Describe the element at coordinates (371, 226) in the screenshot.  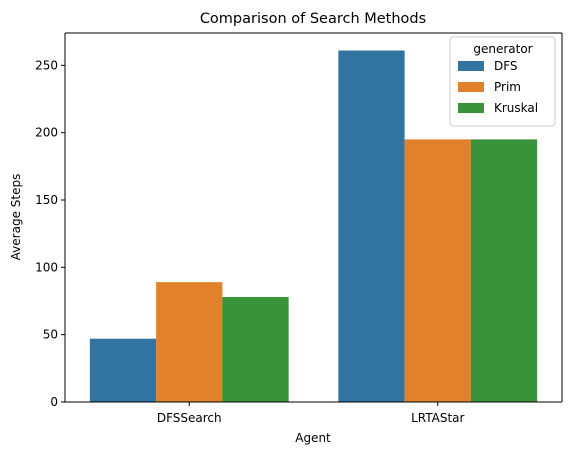
I see `bar-dfs-lrtastar` at that location.